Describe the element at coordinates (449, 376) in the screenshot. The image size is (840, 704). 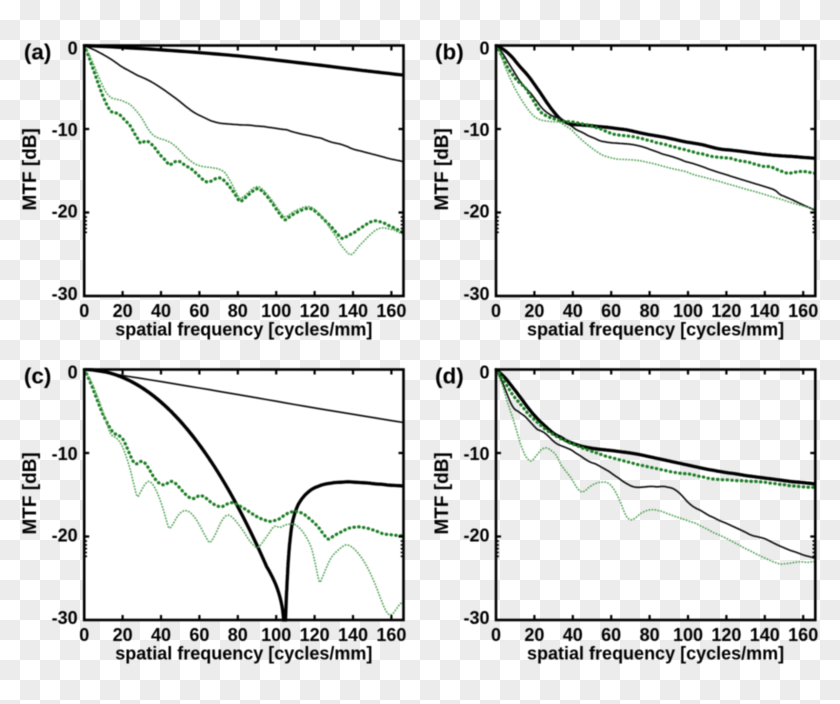
I see `svg-text: (d)` at that location.